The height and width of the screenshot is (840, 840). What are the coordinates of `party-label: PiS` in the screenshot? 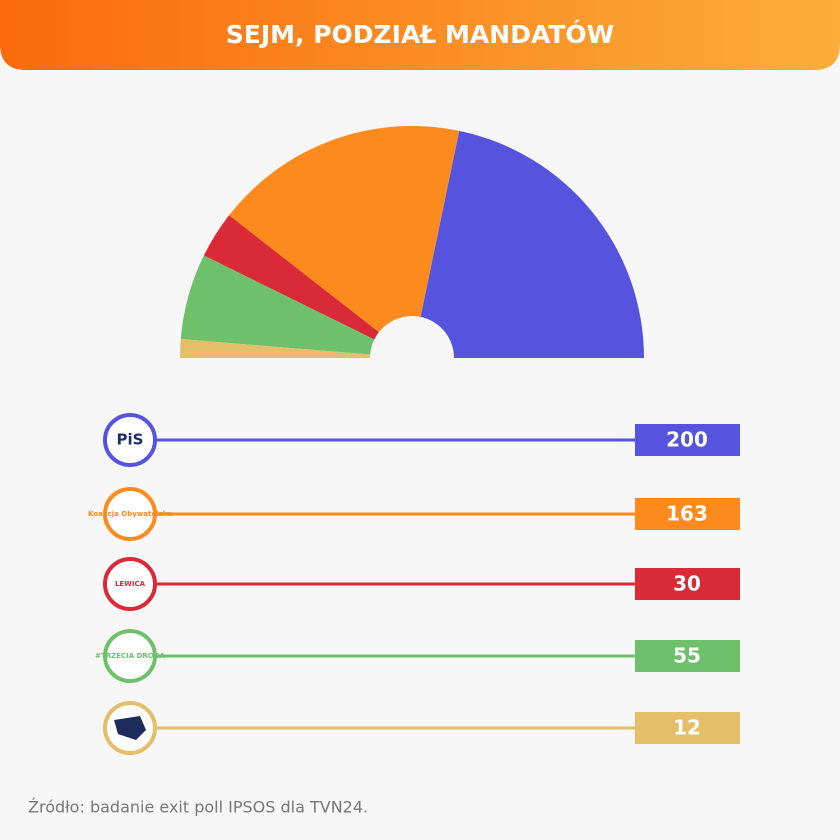 It's located at (130, 440).